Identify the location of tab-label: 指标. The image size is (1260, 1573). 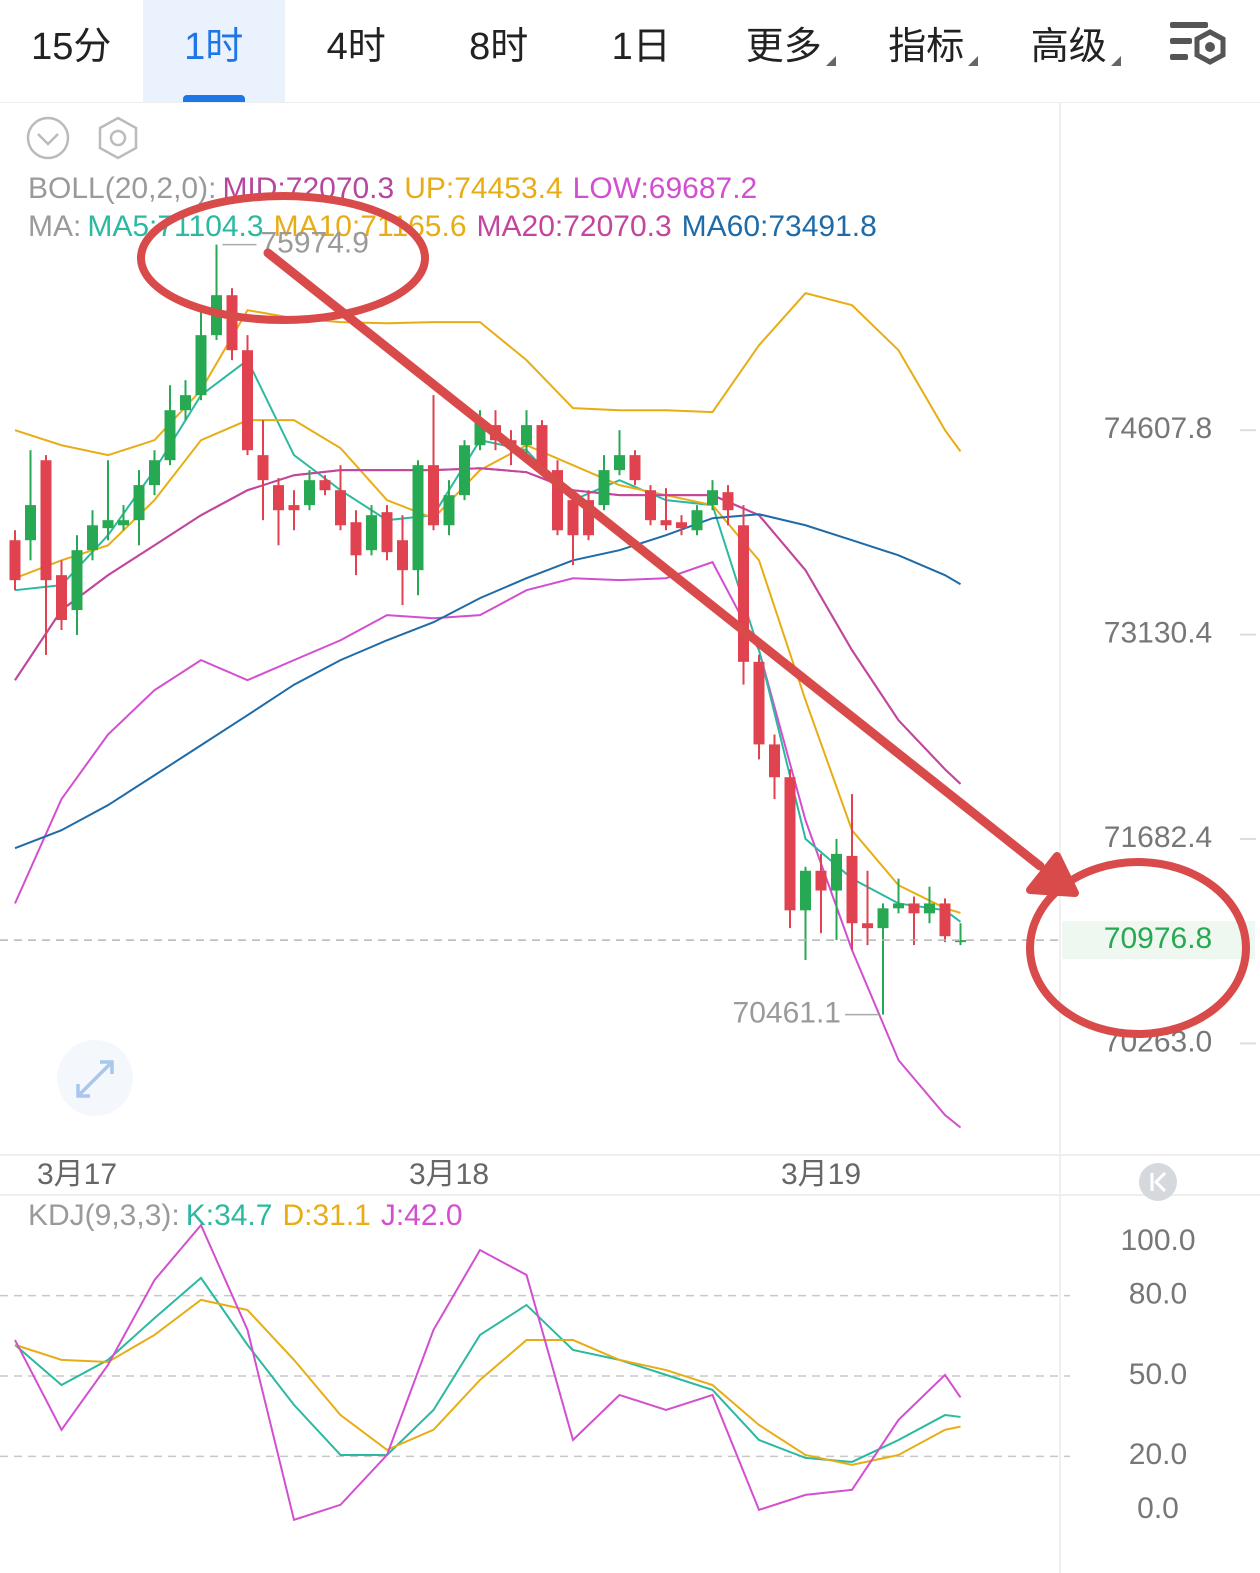
(926, 47).